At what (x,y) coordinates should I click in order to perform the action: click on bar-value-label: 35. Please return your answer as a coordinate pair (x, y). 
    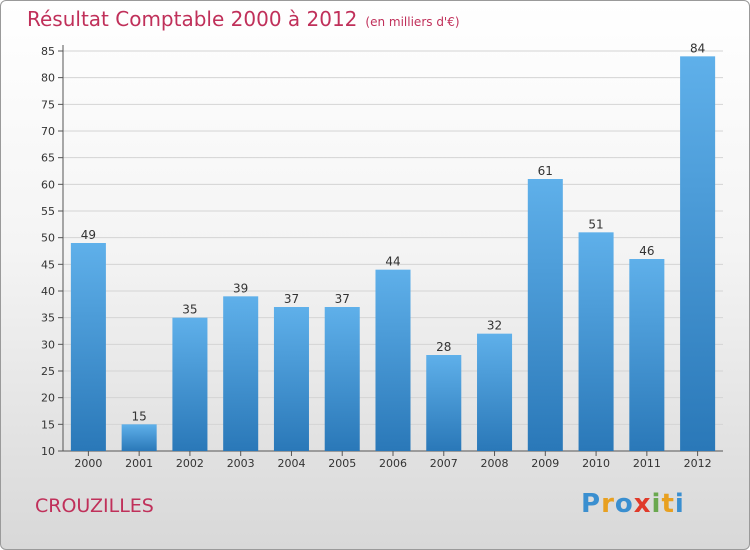
    Looking at the image, I should click on (189, 310).